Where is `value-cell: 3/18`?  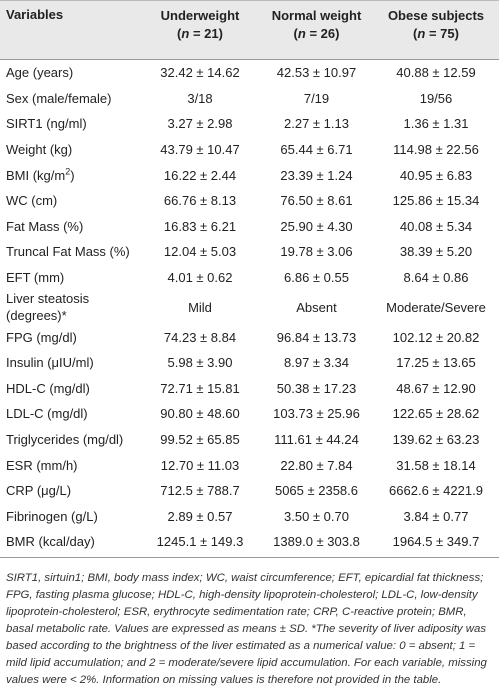
value-cell: 3/18 is located at coordinates (200, 98).